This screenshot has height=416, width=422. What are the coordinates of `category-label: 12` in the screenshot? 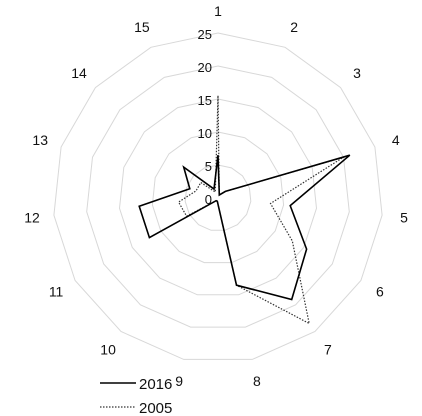 It's located at (32, 218).